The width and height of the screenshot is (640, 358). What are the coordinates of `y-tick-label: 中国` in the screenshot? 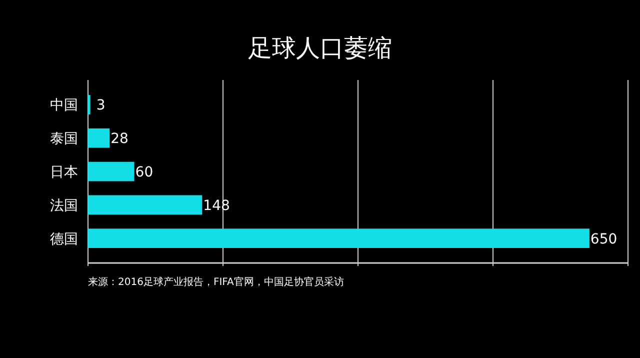 It's located at (64, 106).